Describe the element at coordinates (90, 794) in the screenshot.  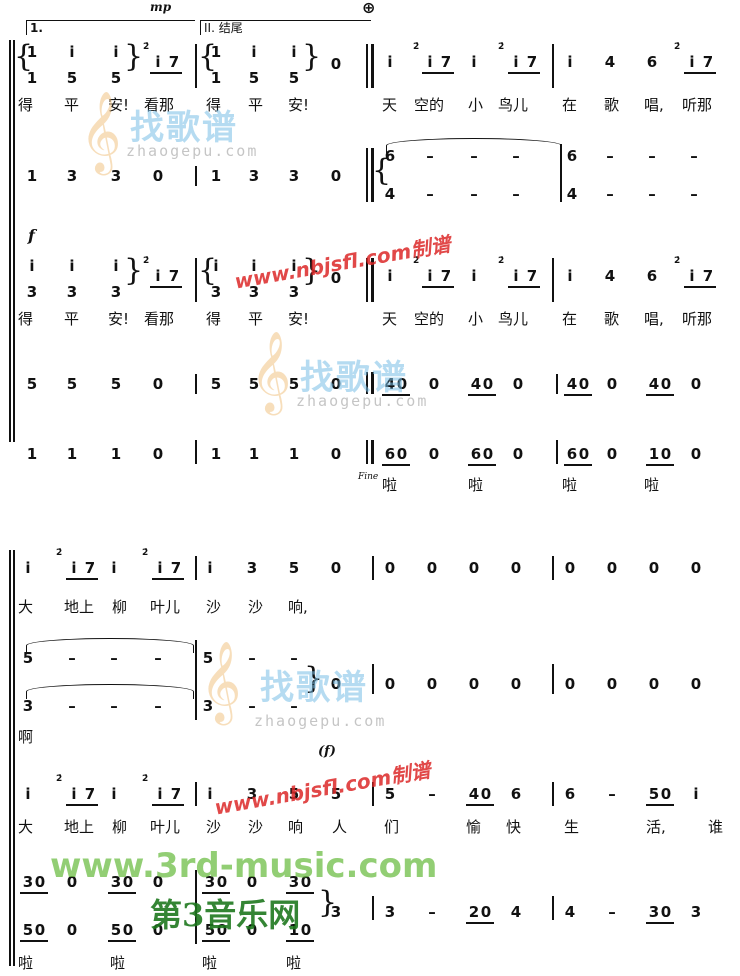
I see `note: 7` at that location.